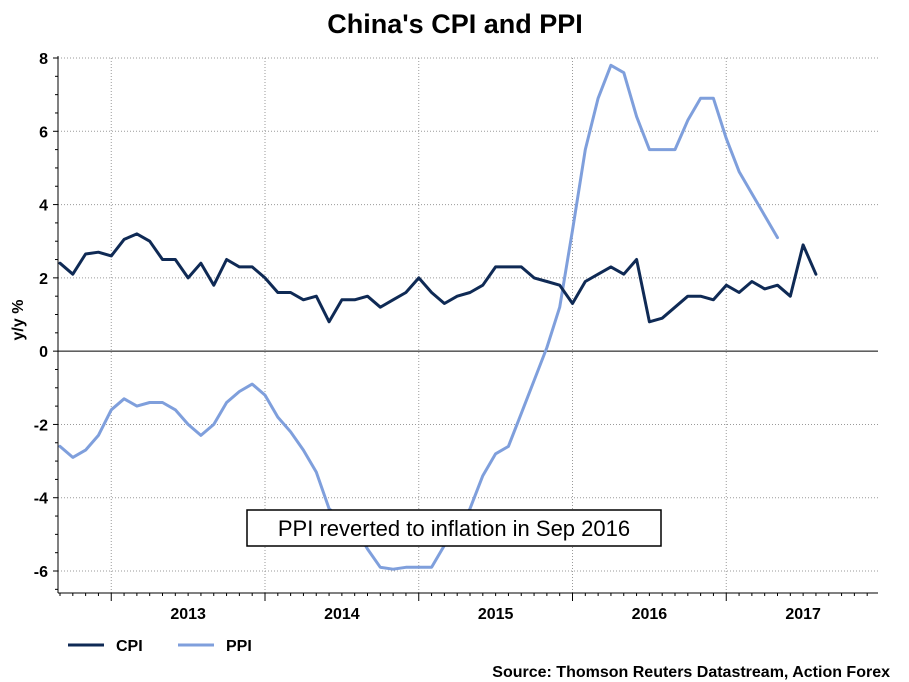 The height and width of the screenshot is (682, 909). Describe the element at coordinates (41, 425) in the screenshot. I see `y-tick-label: -2` at that location.